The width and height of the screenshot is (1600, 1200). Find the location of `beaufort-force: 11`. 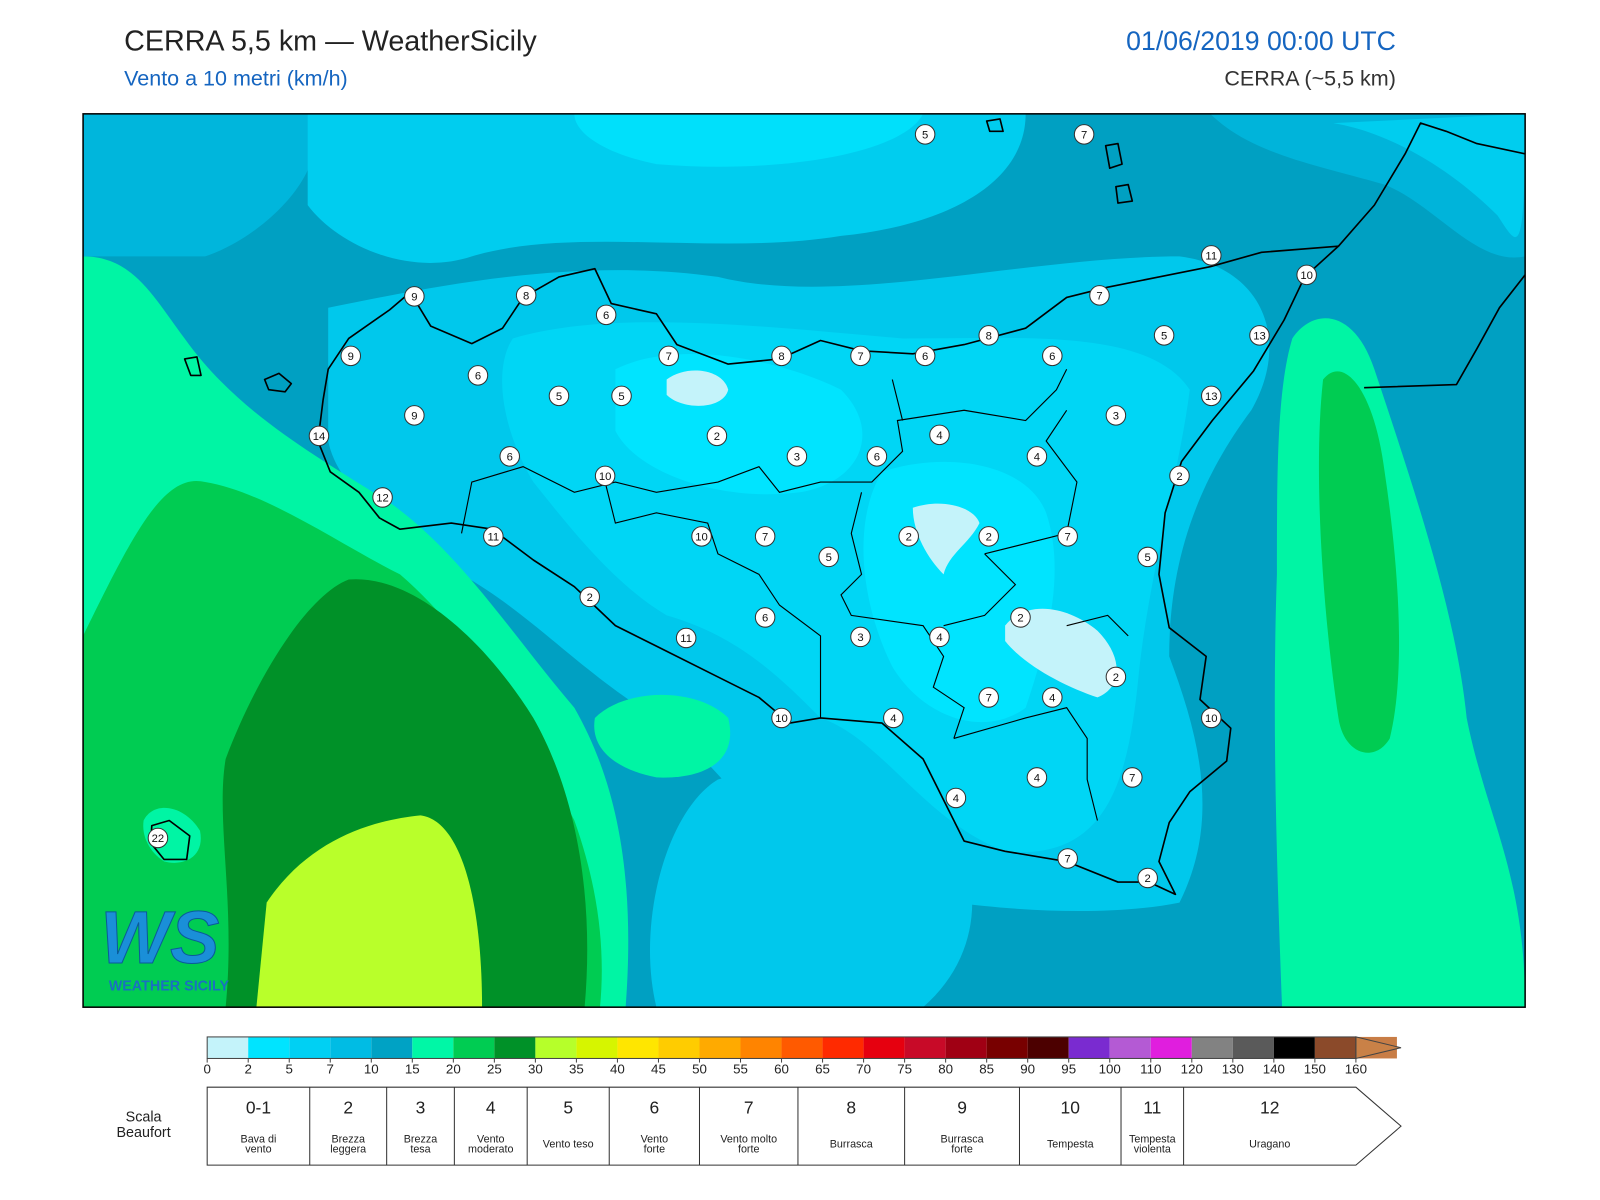

beaufort-force: 11 is located at coordinates (1152, 1107).